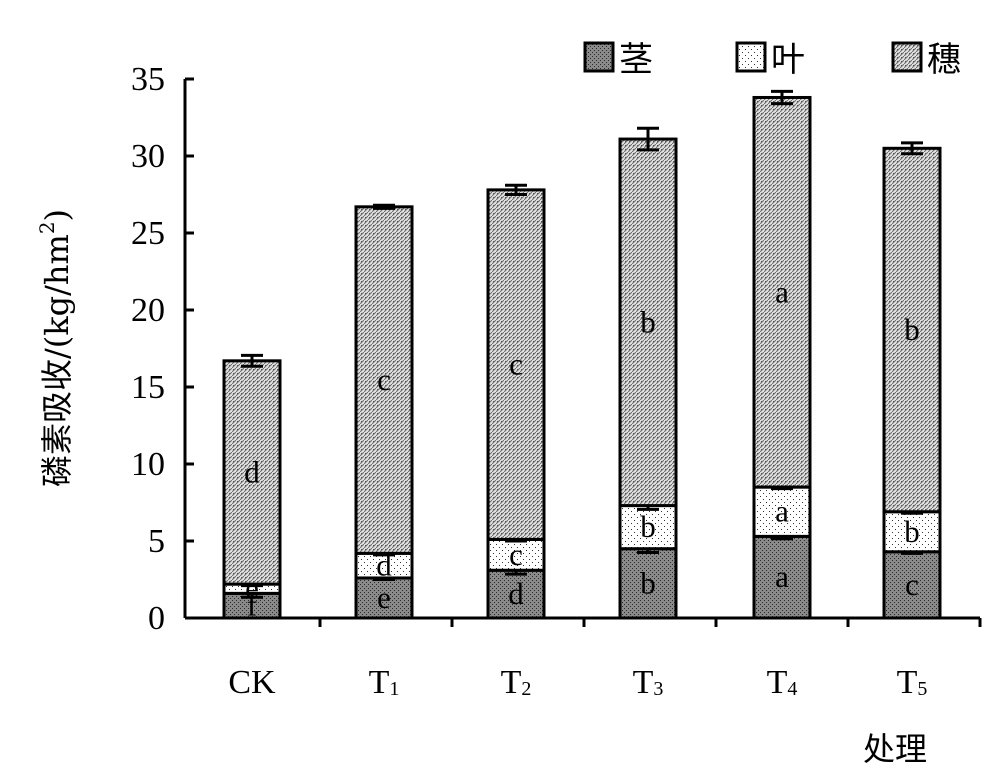 Image resolution: width=1007 pixels, height=784 pixels. What do you see at coordinates (57, 360) in the screenshot?
I see `y-axis-title-main: 磷素吸收/(kg/hm` at bounding box center [57, 360].